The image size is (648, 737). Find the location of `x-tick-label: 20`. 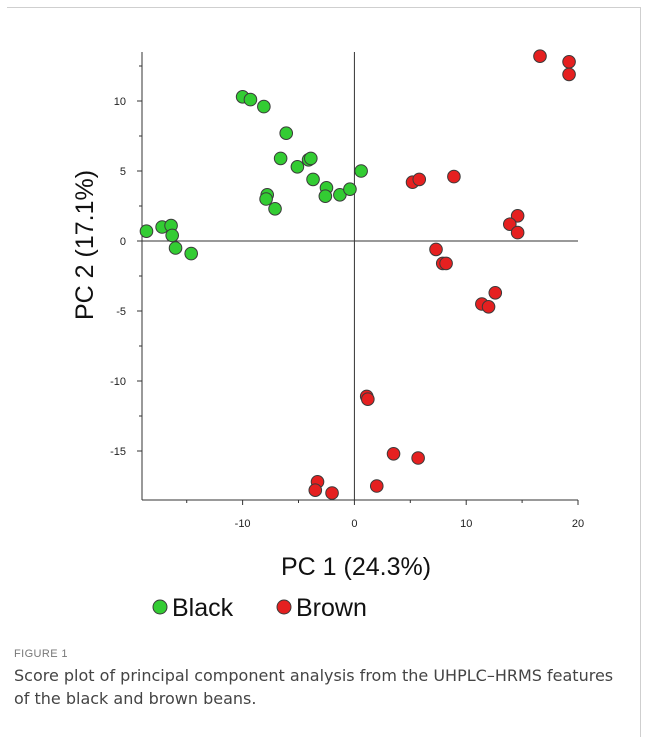

x-tick-label: 20 is located at coordinates (578, 524).